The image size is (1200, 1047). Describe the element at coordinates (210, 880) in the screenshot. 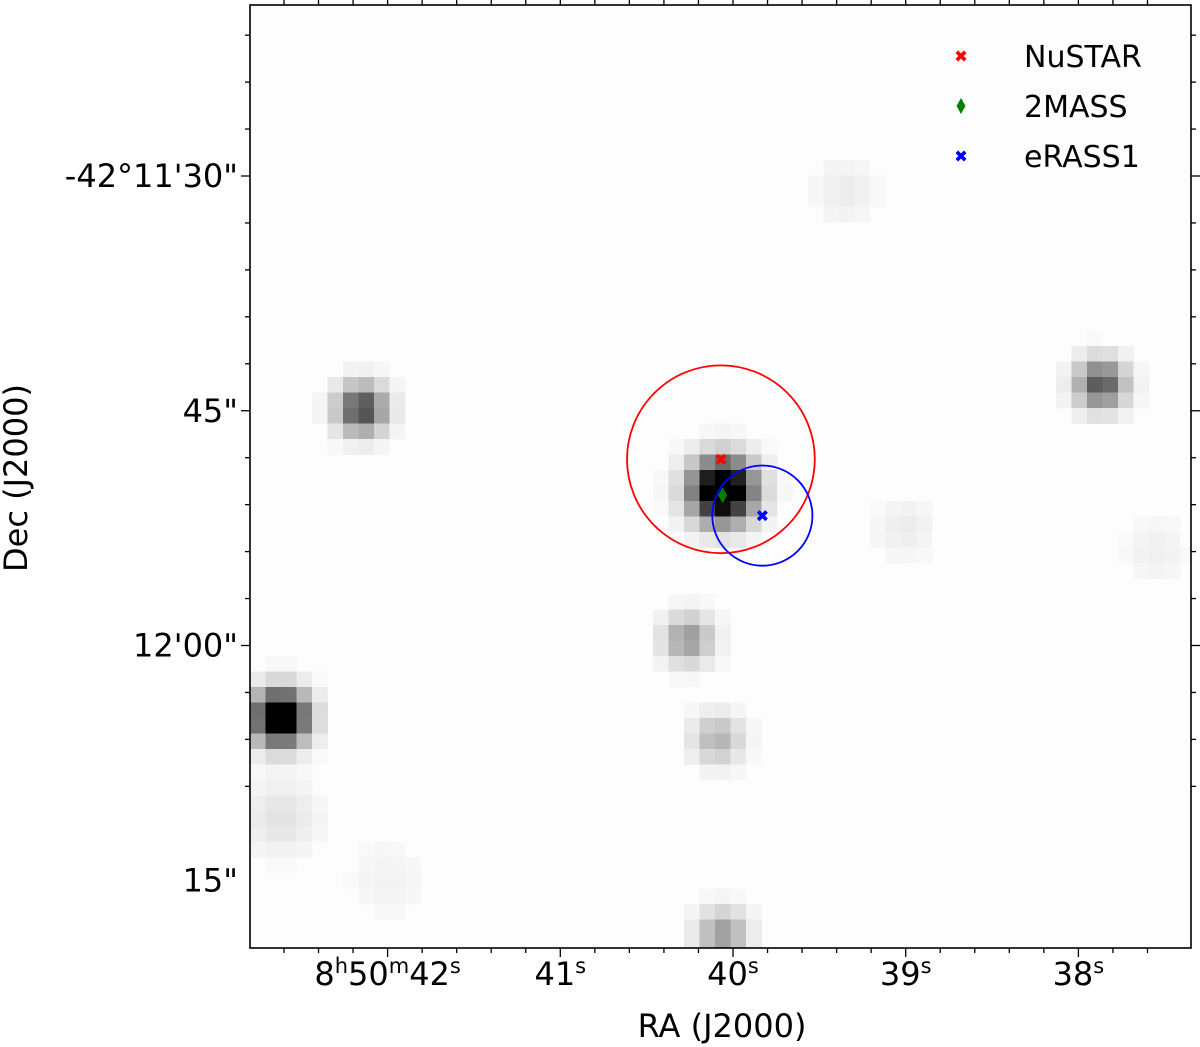

I see `y-tick-label: 15"` at that location.